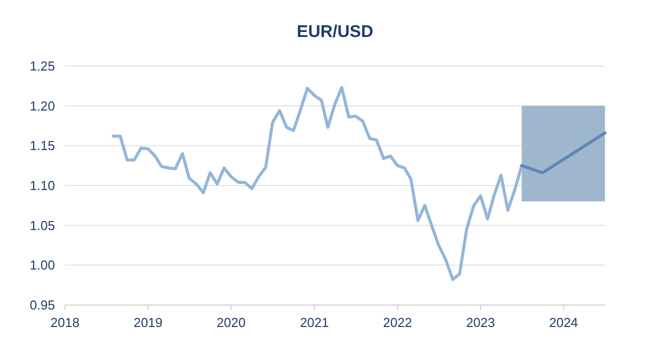 The height and width of the screenshot is (340, 645). I want to click on x-tick-label: 2022, so click(397, 322).